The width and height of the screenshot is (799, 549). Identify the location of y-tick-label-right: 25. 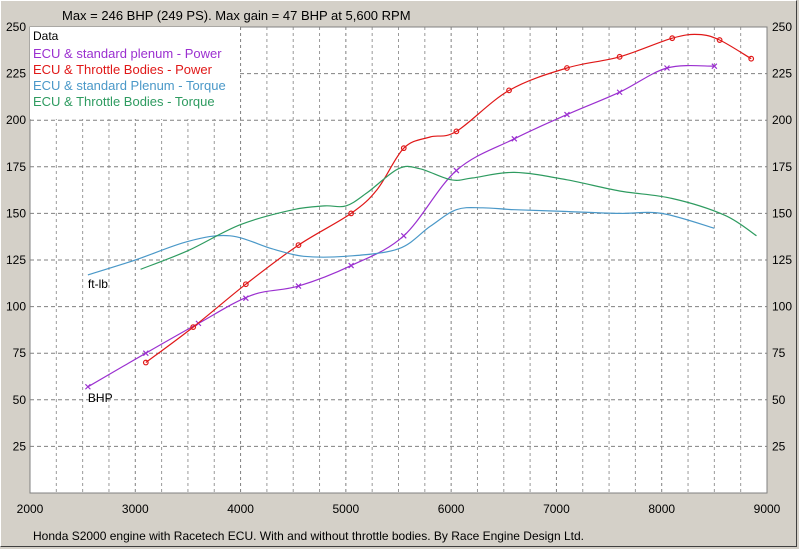
(779, 446).